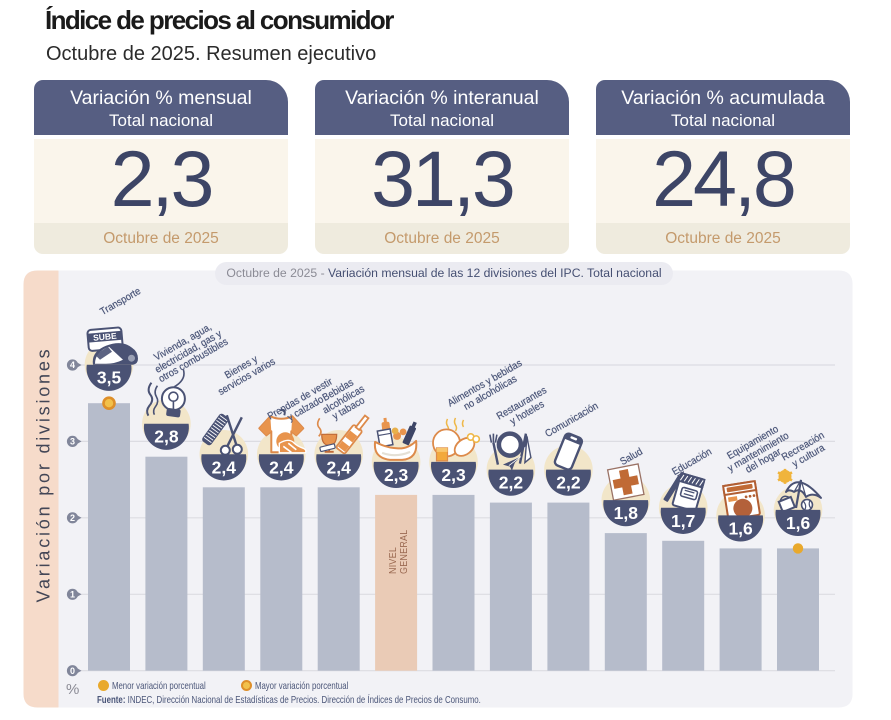 The image size is (891, 720). What do you see at coordinates (109, 378) in the screenshot?
I see `svg-text: 3,5` at bounding box center [109, 378].